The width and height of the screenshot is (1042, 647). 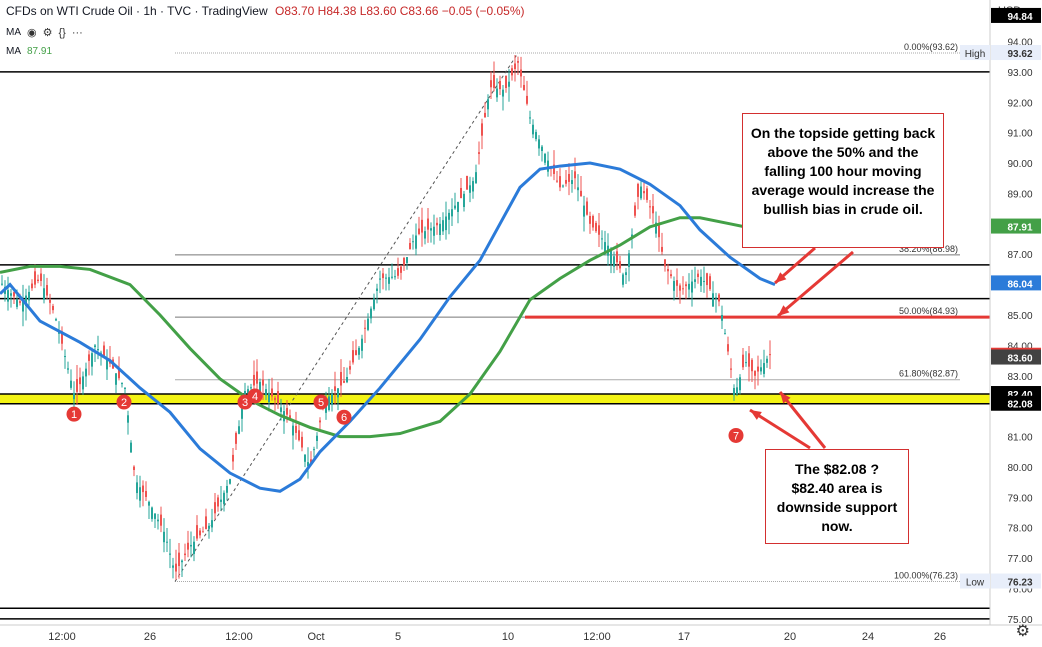 I want to click on y-tick-label: 75.00, so click(x=1019, y=620).